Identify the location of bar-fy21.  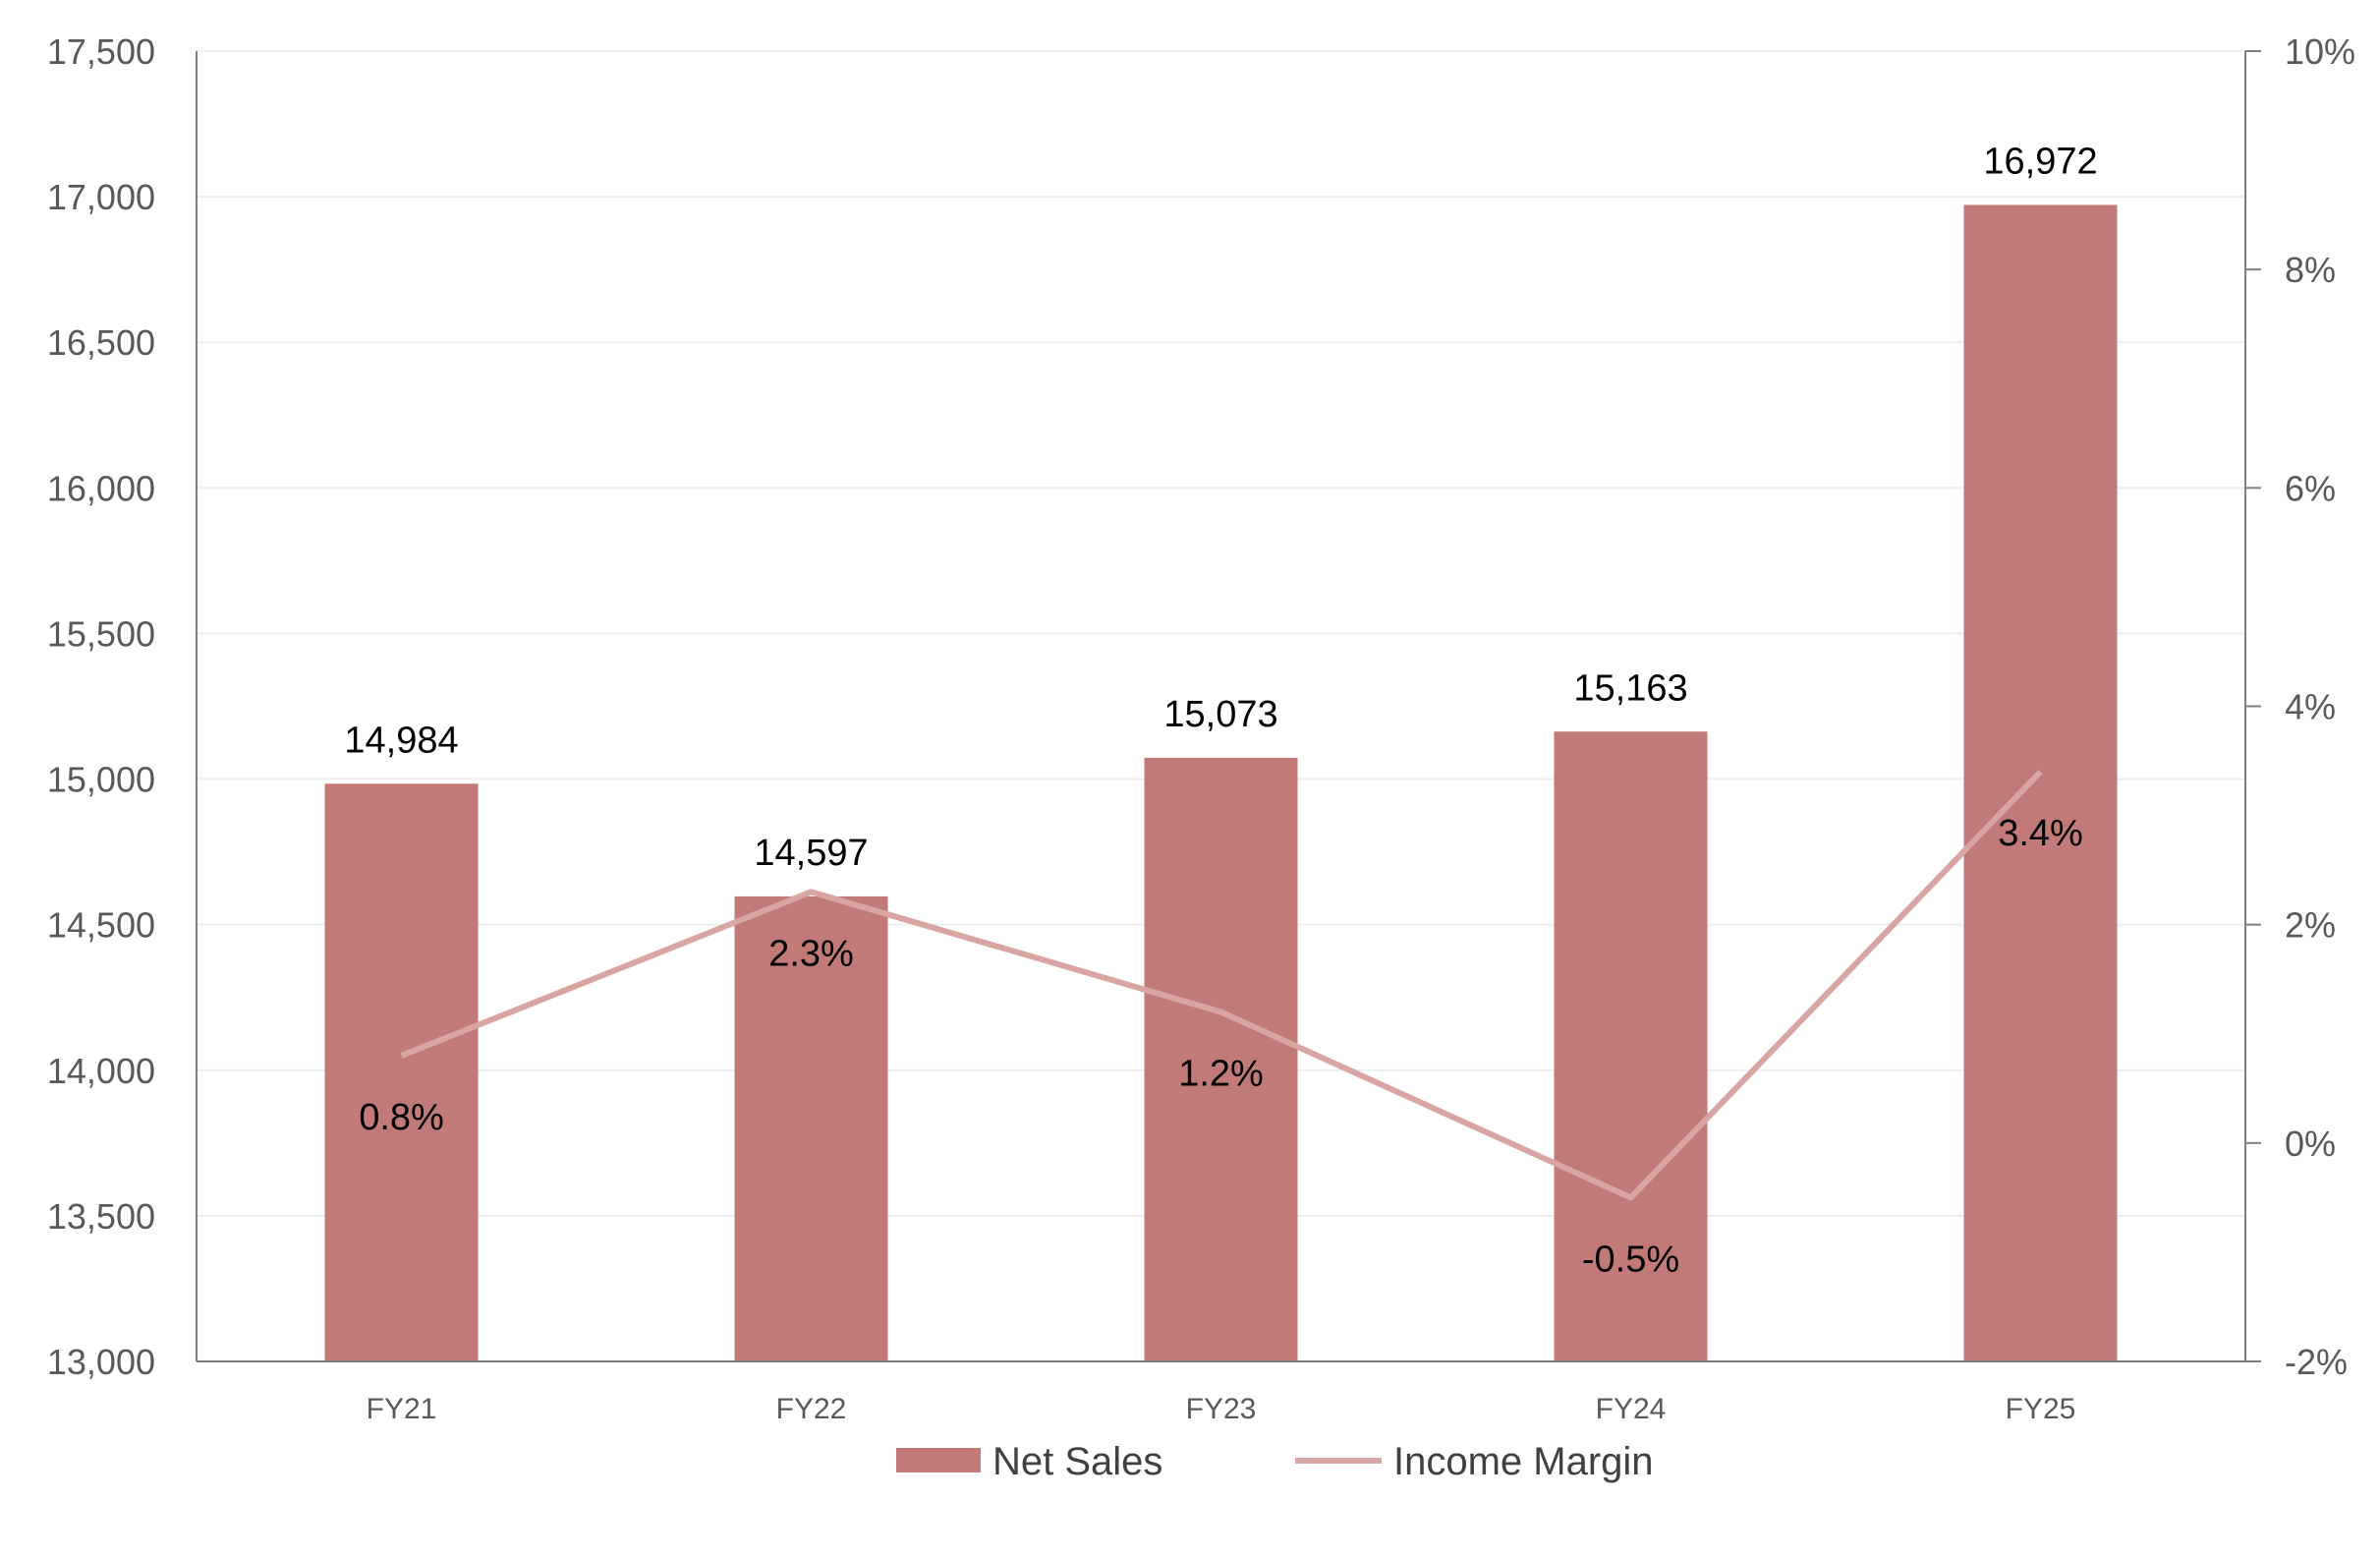
(401, 1072).